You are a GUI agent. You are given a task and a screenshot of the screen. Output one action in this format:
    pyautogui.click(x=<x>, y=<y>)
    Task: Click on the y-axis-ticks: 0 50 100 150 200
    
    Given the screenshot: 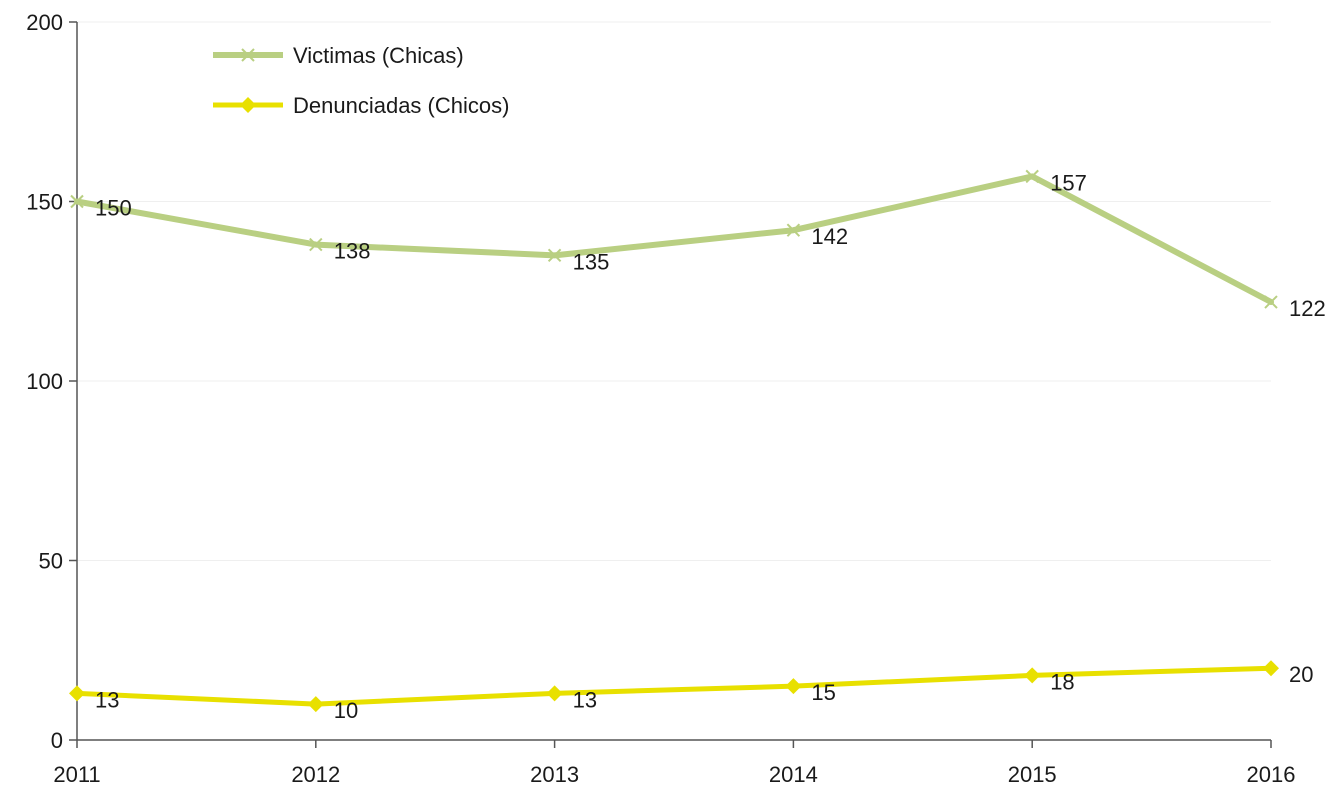 What is the action you would take?
    pyautogui.click(x=51, y=381)
    